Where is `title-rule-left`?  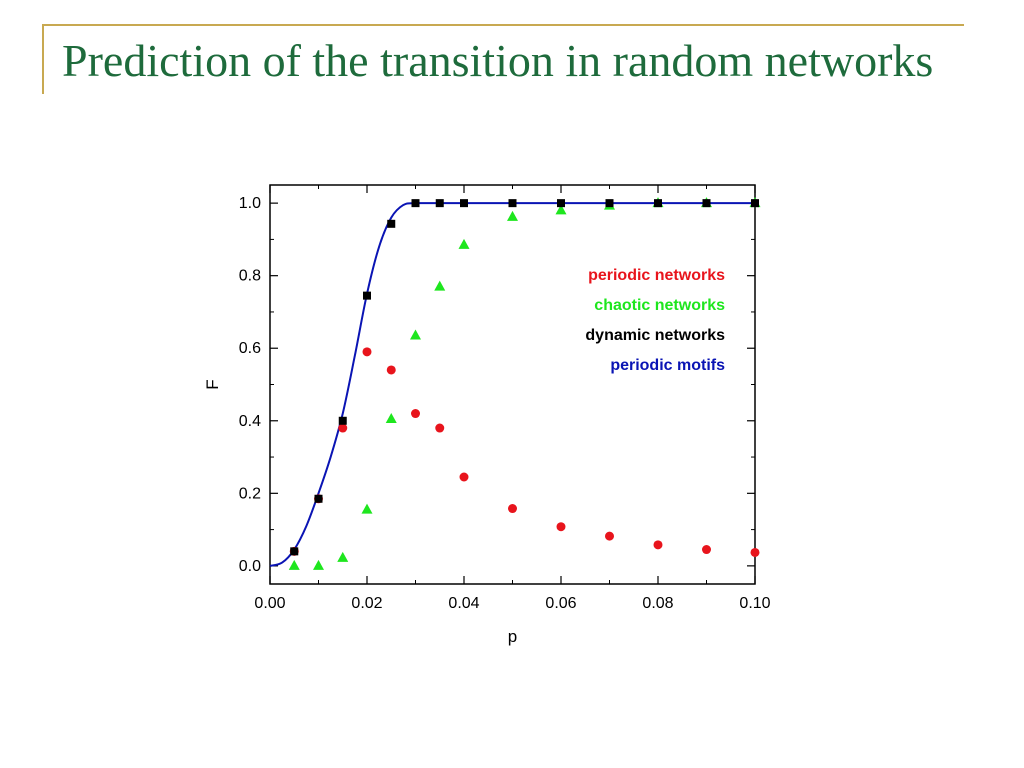
title-rule-left is located at coordinates (43, 59).